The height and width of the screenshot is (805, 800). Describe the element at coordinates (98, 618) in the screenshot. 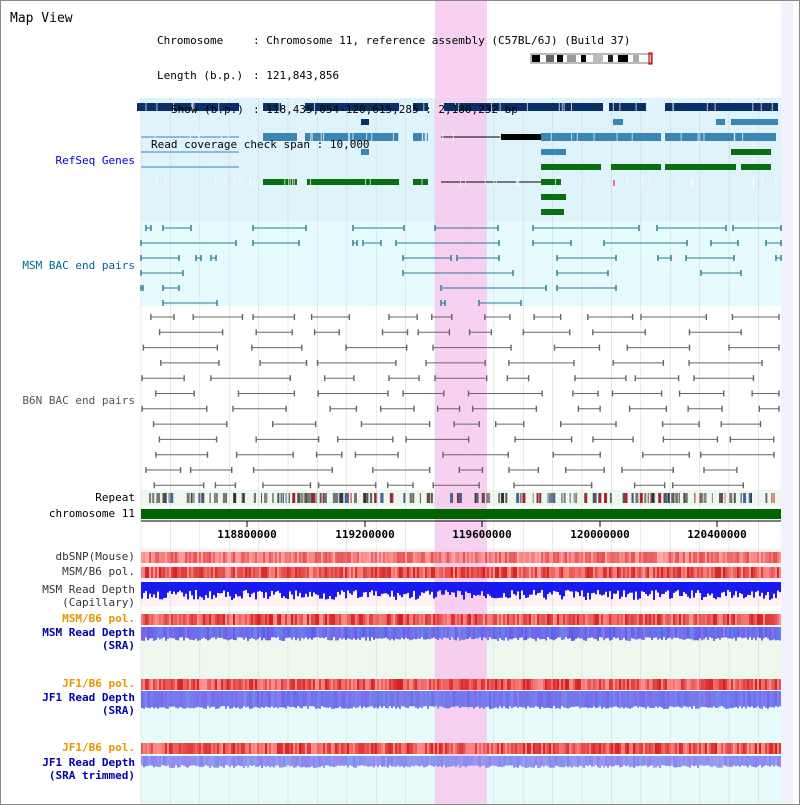

I see `msm-b6-pol-label-2: MSM/B6 pol.` at that location.